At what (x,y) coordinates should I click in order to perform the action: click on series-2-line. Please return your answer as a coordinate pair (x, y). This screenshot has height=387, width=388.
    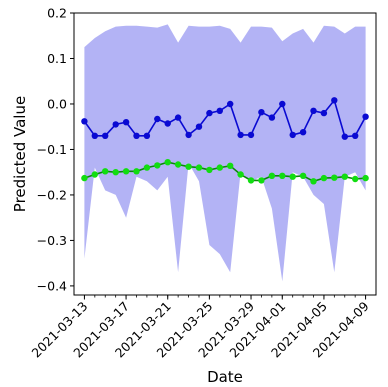
    Looking at the image, I should click on (225, 172).